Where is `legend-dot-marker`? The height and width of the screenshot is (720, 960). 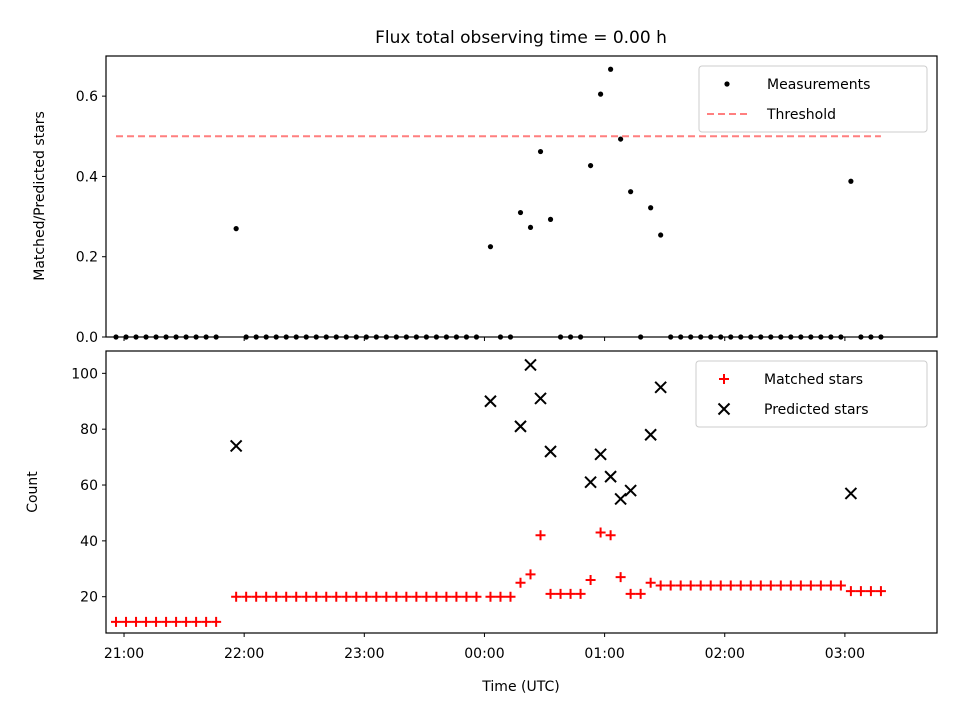
legend-dot-marker is located at coordinates (727, 84).